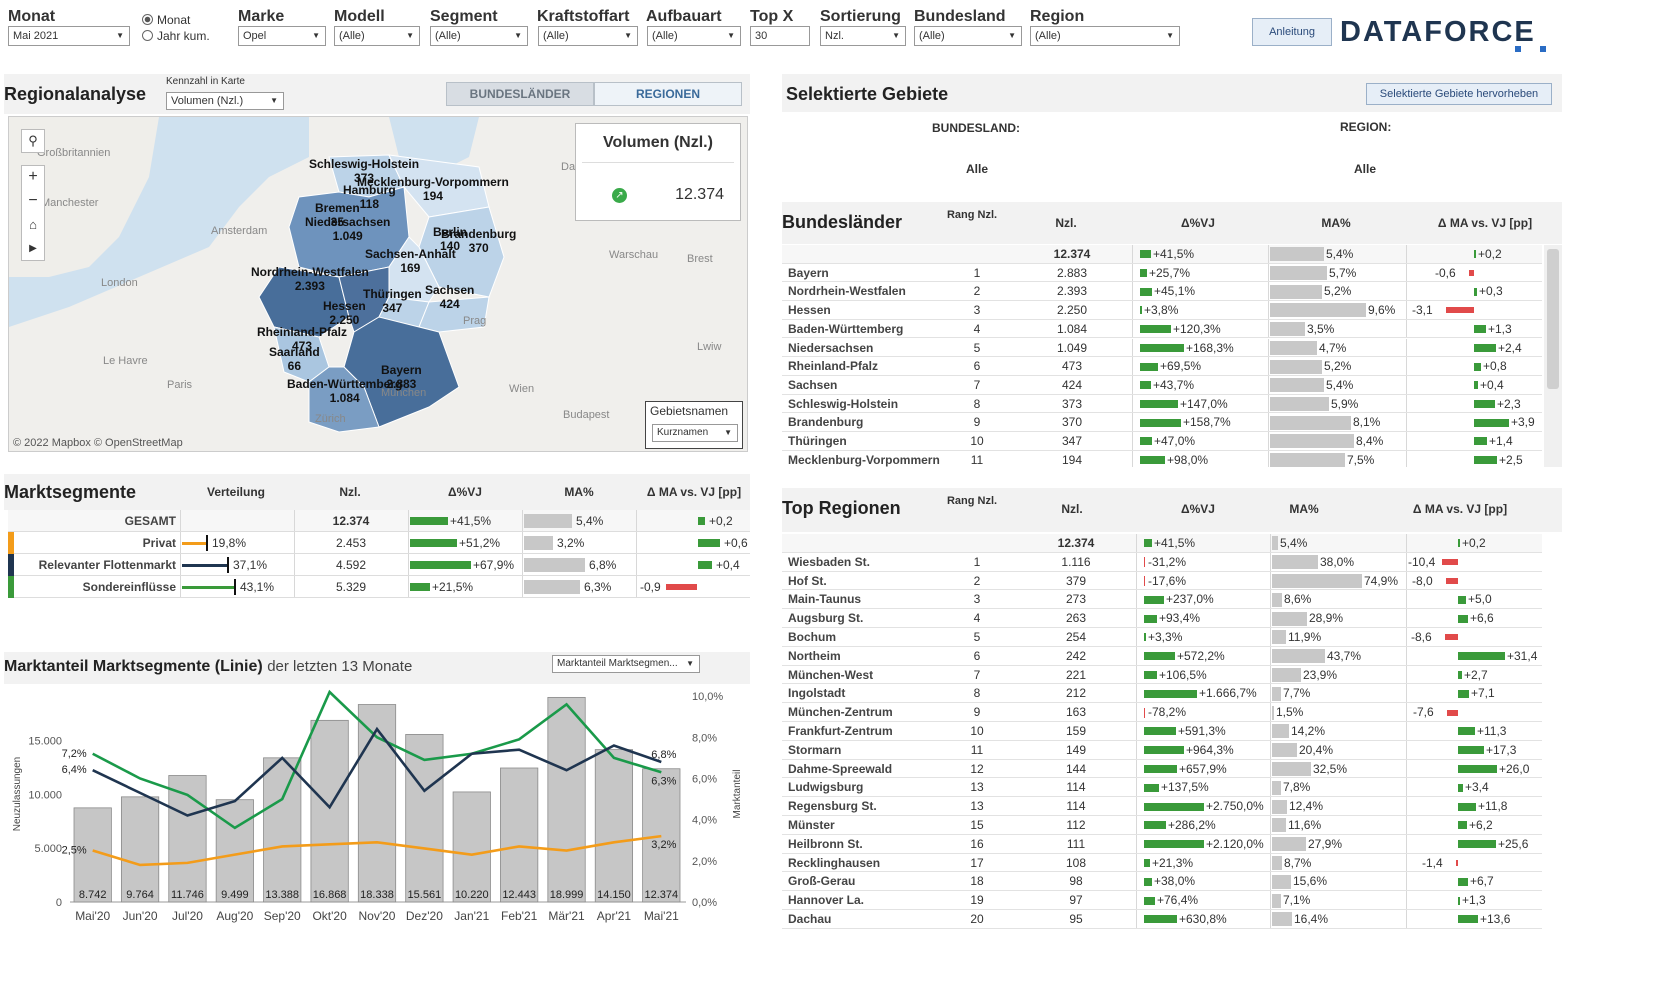 The width and height of the screenshot is (1664, 1002). Describe the element at coordinates (1162, 329) in the screenshot. I see `table-row: Baden-Württemberg 4 1.084 +120,3% 3,5% +1,3` at that location.